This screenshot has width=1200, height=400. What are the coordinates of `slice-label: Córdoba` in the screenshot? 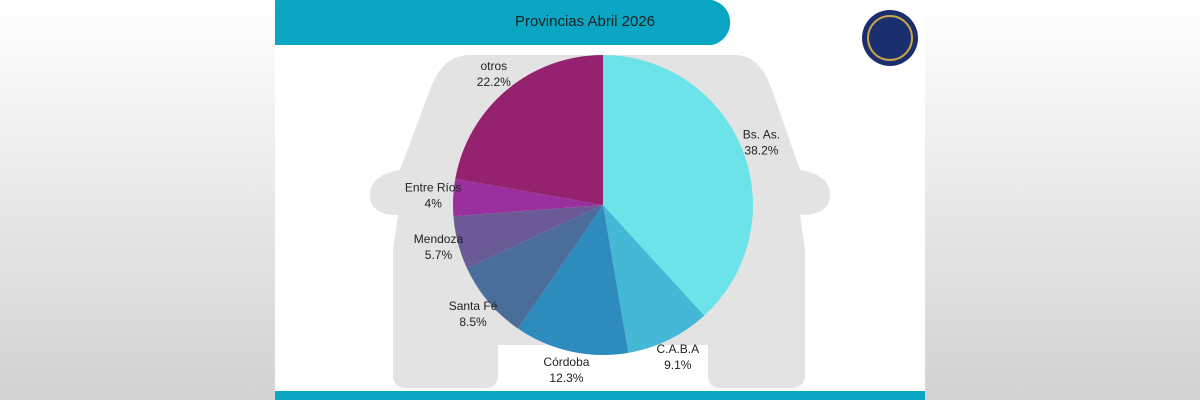 It's located at (566, 362).